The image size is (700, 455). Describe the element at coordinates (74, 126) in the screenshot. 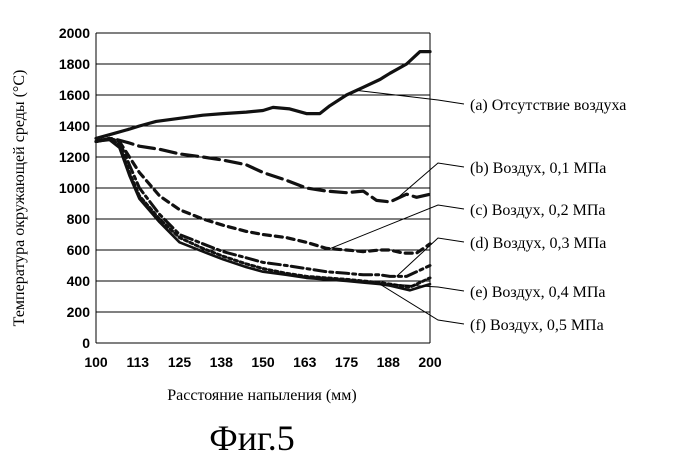

I see `y-tick-label-7: 1400` at that location.